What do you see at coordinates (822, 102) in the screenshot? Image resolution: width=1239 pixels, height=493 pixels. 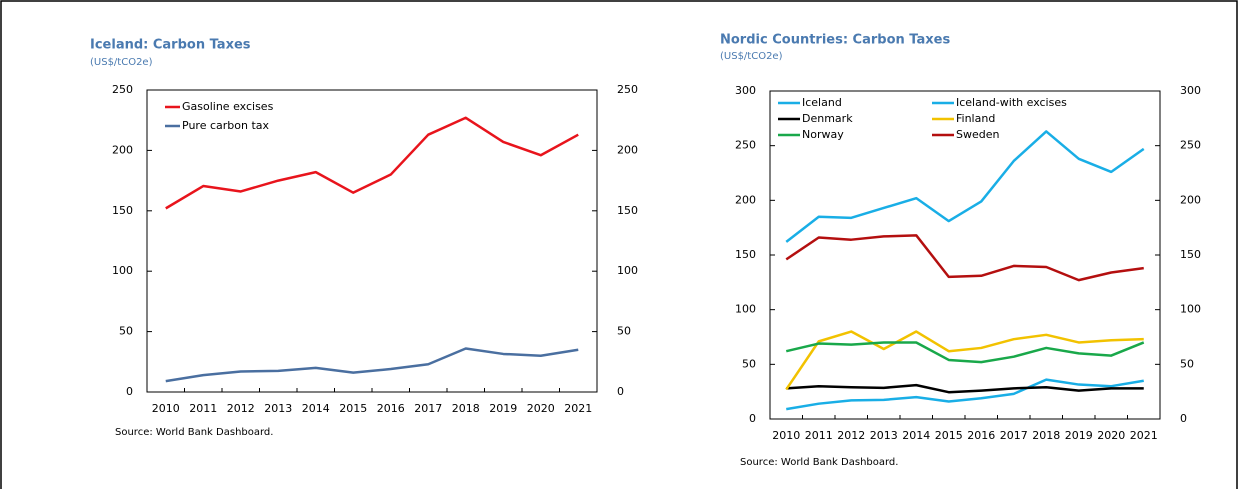 I see `legend-label: Iceland` at bounding box center [822, 102].